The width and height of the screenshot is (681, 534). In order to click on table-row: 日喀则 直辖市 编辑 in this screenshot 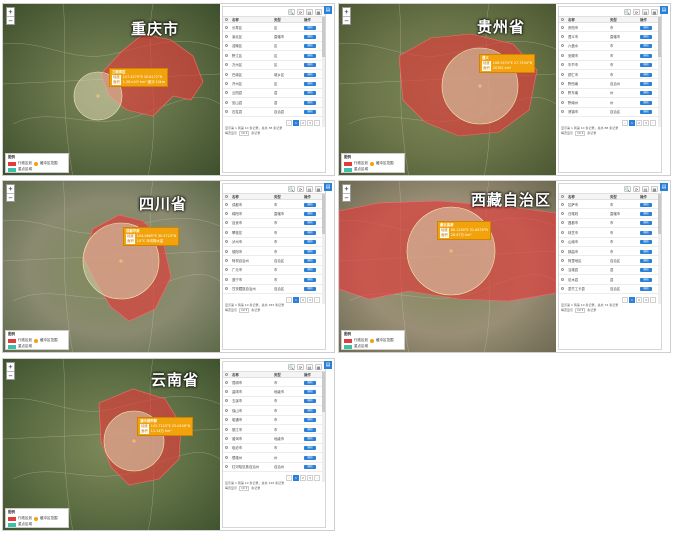, I will do `click(610, 214)`.